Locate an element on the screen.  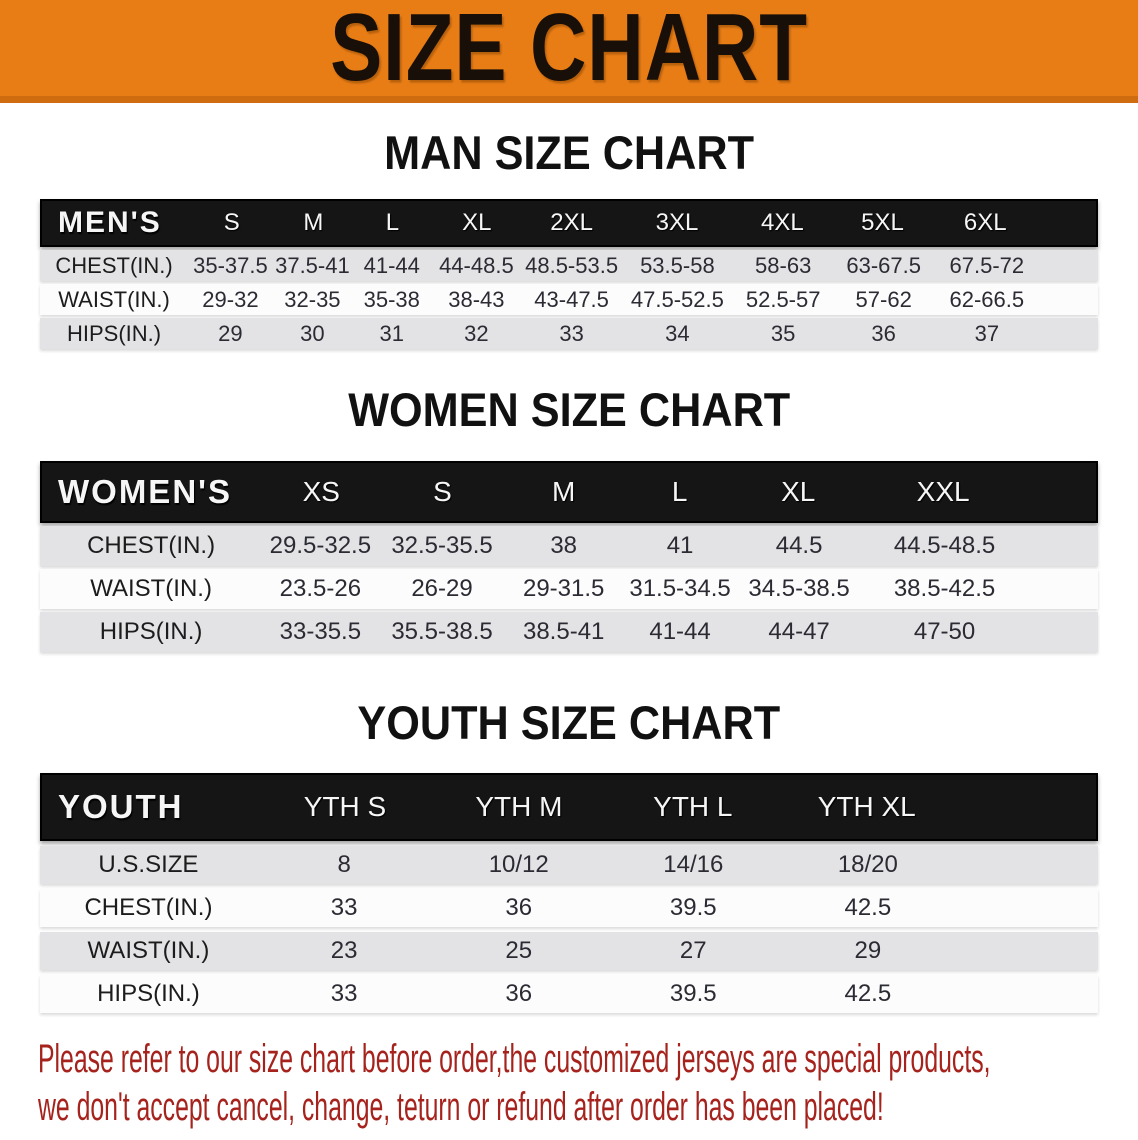
row-label-cell: U.S.SIZE is located at coordinates (148, 864).